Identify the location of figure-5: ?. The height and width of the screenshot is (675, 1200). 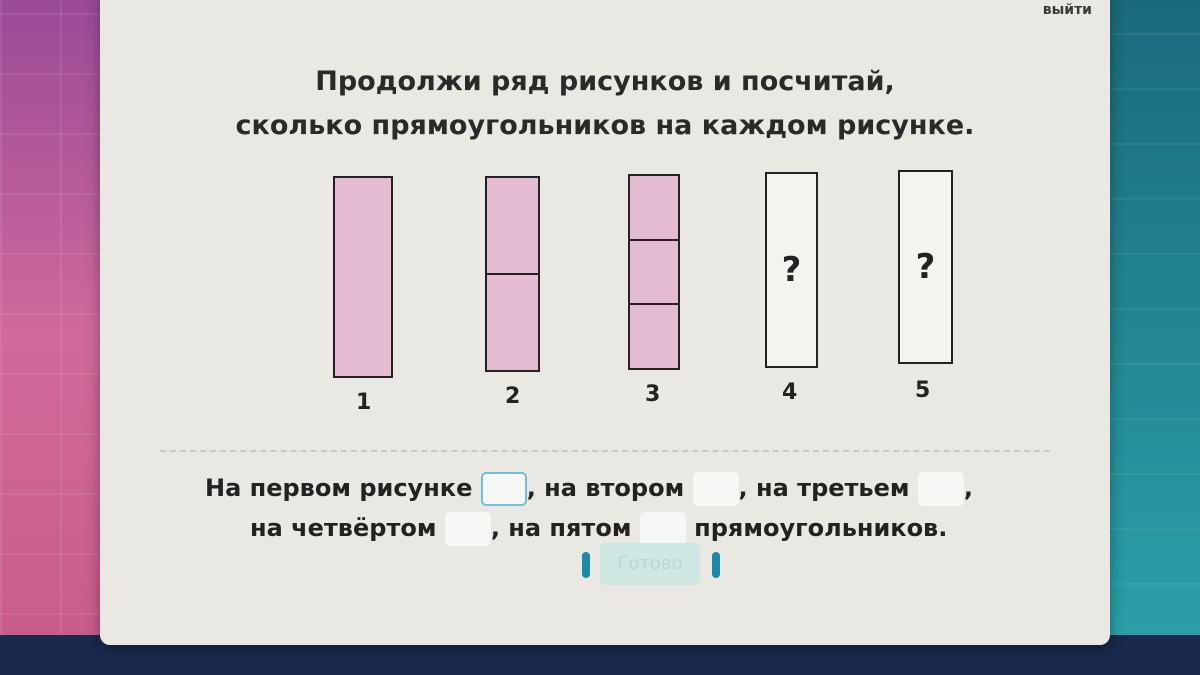
(925, 267).